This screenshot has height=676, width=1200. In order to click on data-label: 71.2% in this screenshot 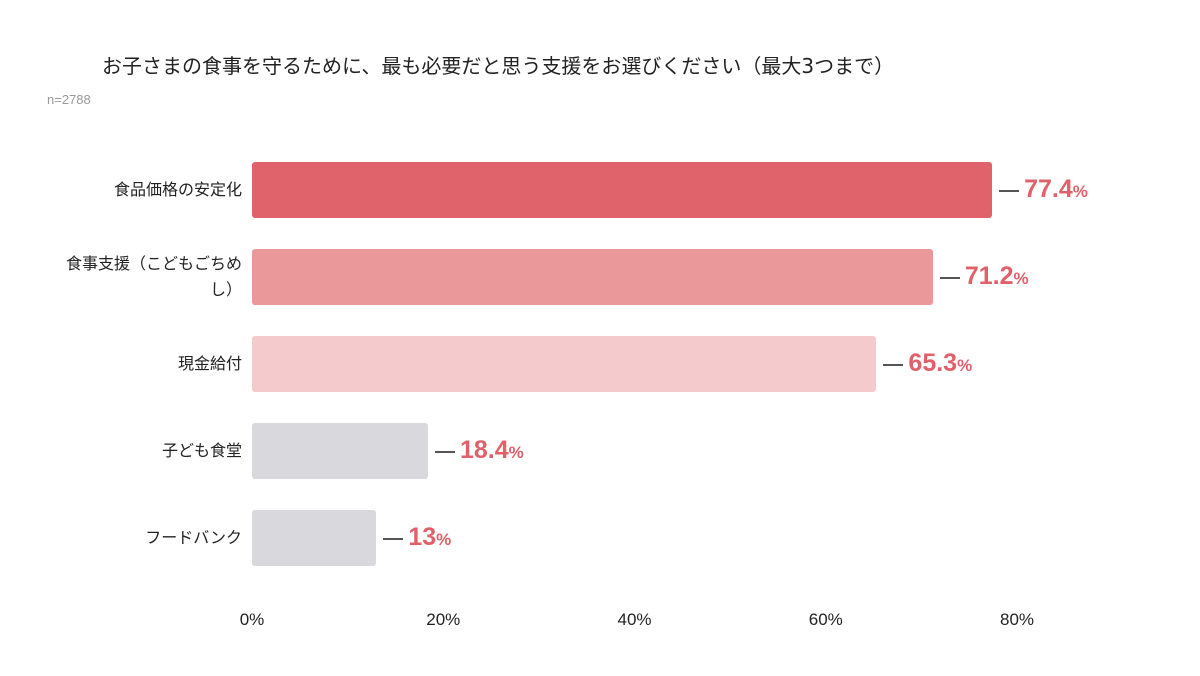, I will do `click(997, 276)`.